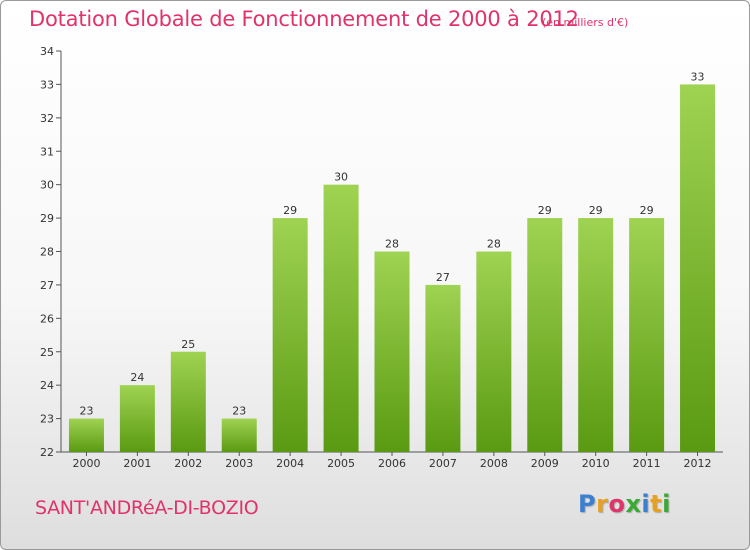 The image size is (750, 550). I want to click on data-label: 27, so click(443, 277).